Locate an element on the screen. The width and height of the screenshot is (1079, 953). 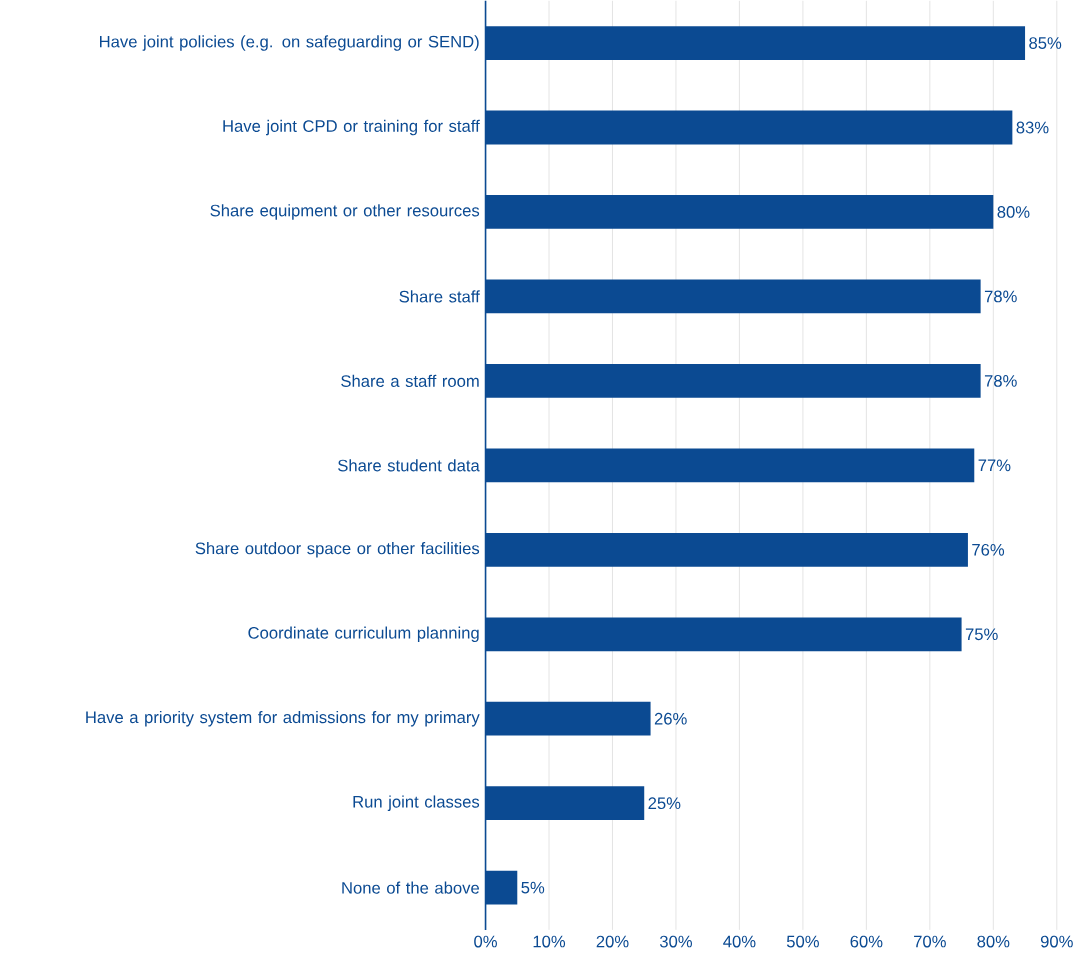
x-tick-label: 20% is located at coordinates (612, 941).